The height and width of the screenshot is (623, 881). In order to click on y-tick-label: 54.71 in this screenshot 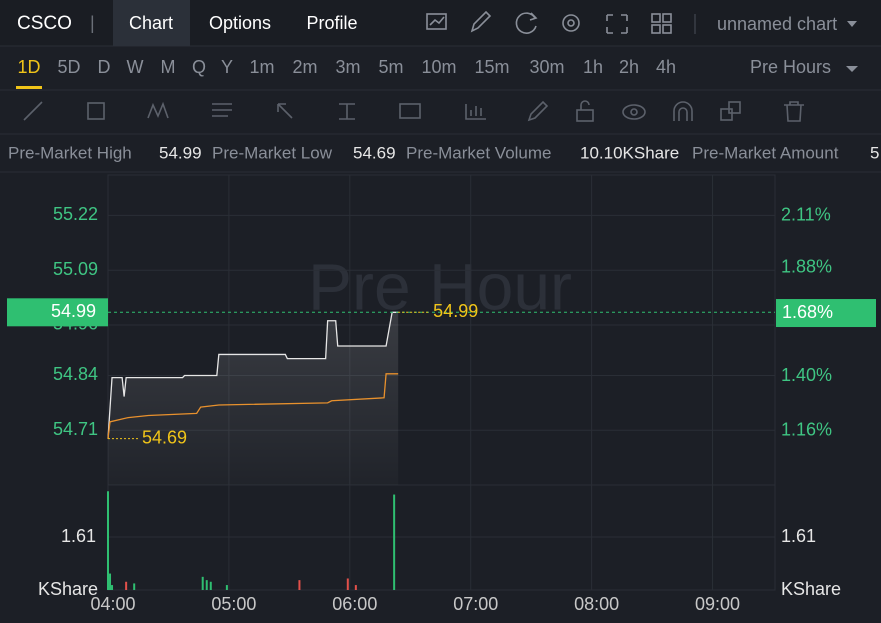, I will do `click(75, 429)`.